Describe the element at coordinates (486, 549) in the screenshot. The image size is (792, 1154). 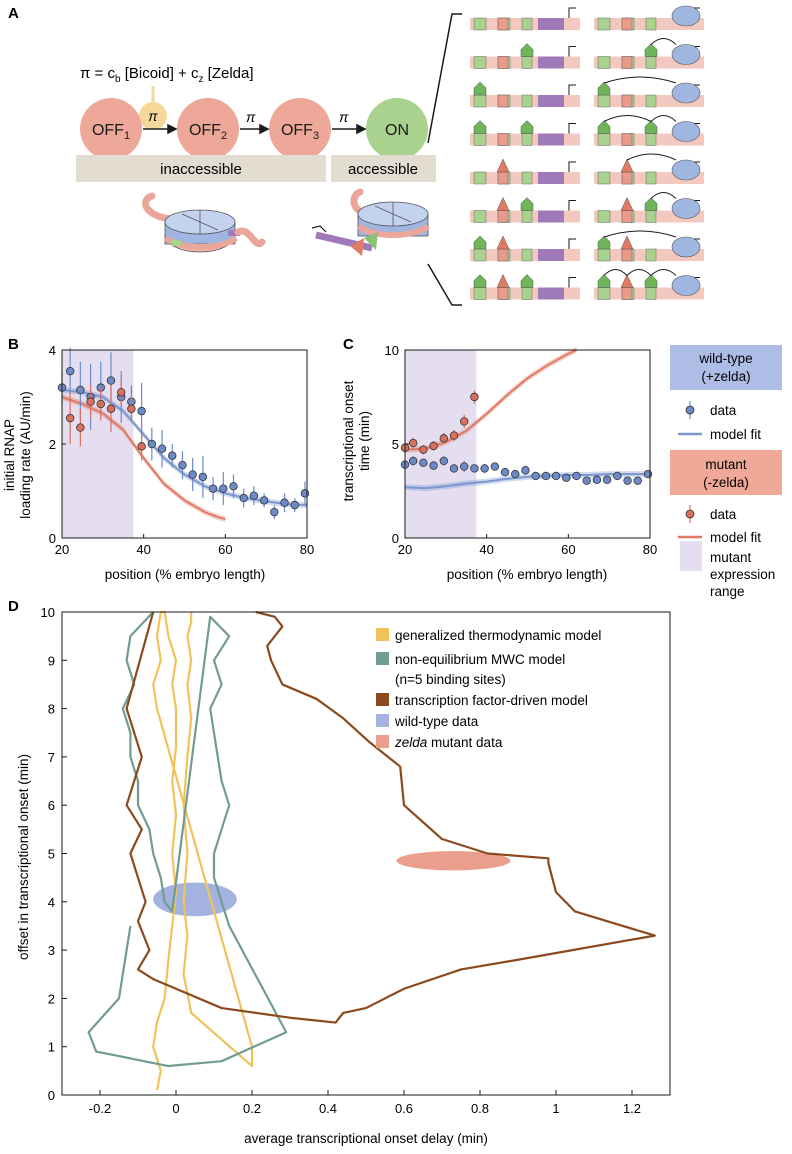
I see `chart-c-xtick-label: 40` at that location.